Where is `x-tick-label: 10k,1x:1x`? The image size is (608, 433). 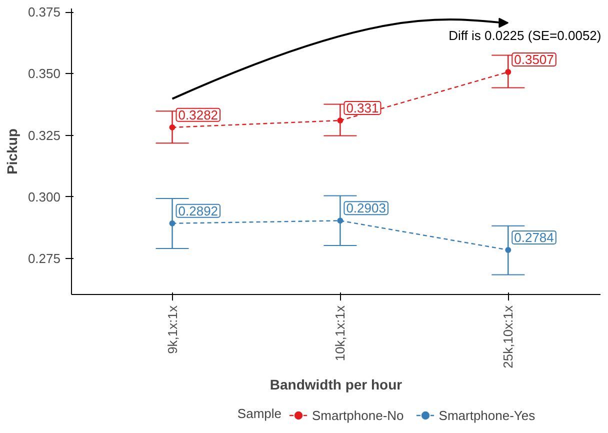 x-tick-label: 10k,1x:1x is located at coordinates (340, 333).